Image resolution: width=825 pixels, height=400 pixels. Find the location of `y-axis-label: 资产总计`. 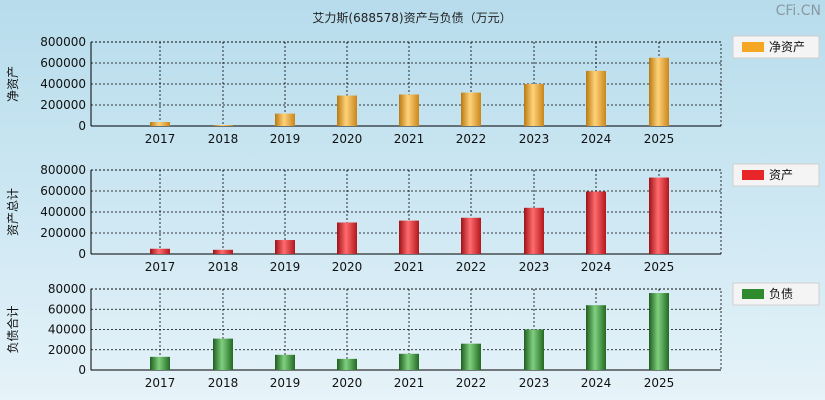

y-axis-label: 资产总计 is located at coordinates (13, 212).